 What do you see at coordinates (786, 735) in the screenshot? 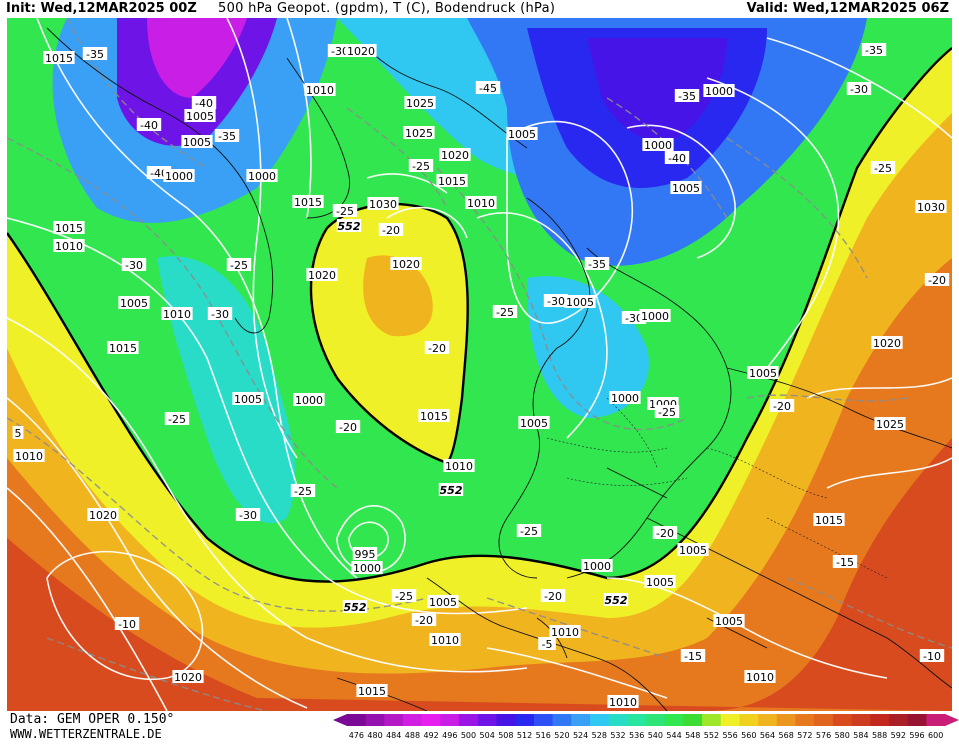
I see `colorbar-tick-label: 568` at bounding box center [786, 735].